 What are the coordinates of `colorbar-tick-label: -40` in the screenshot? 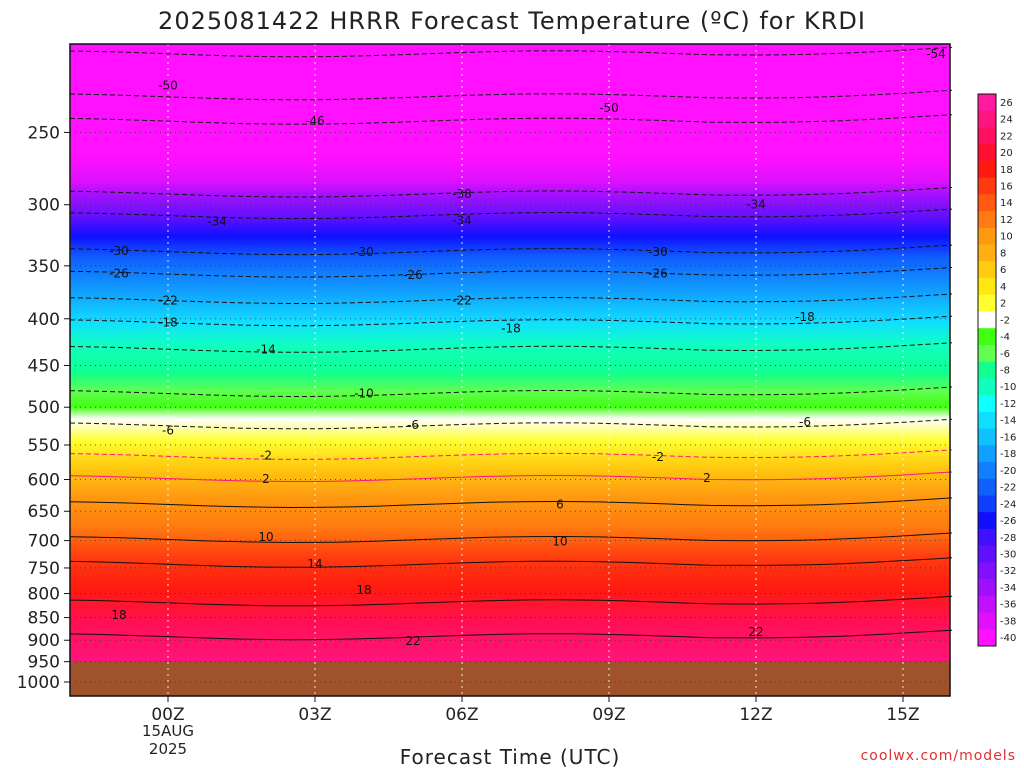 It's located at (1008, 638).